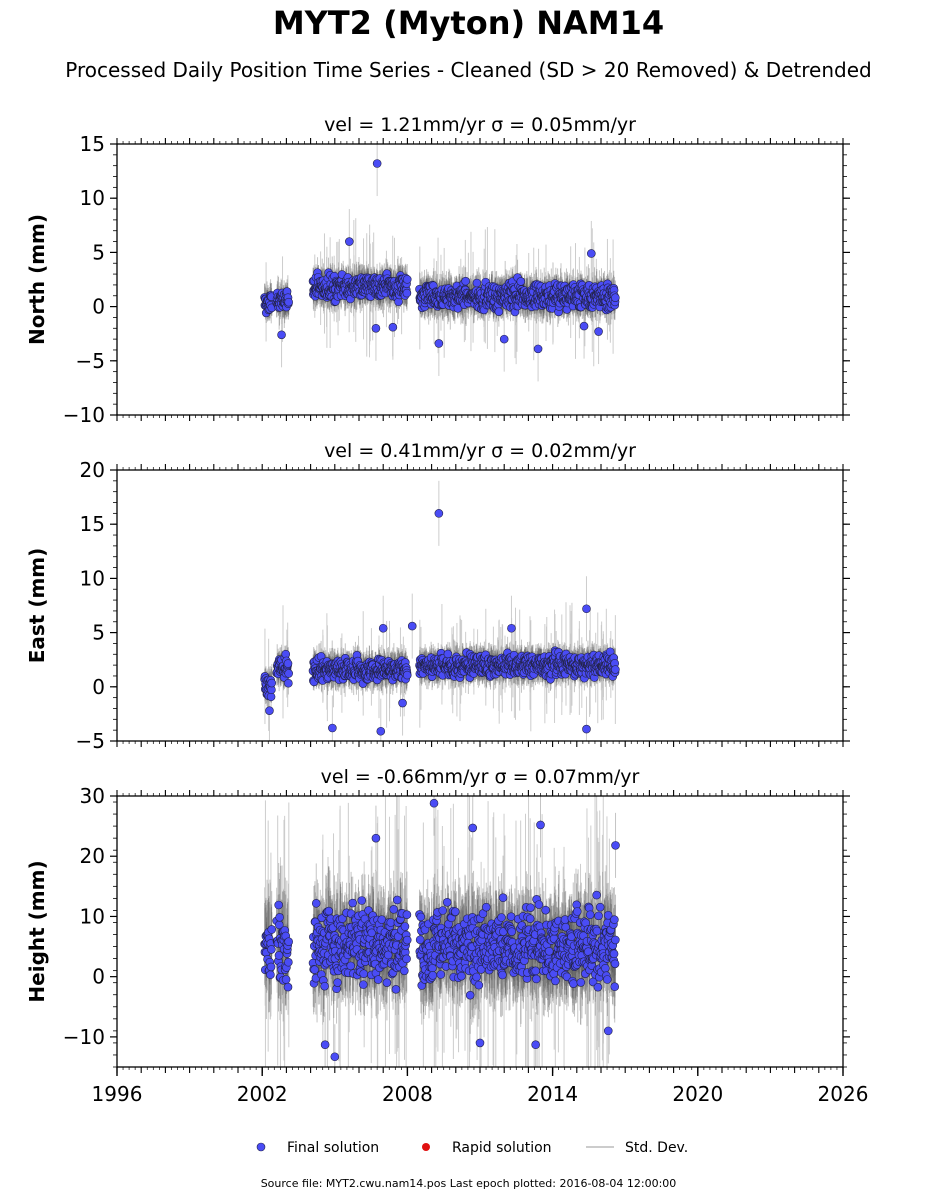 The image size is (937, 1200). I want to click on y-tick-label: 15, so click(92, 144).